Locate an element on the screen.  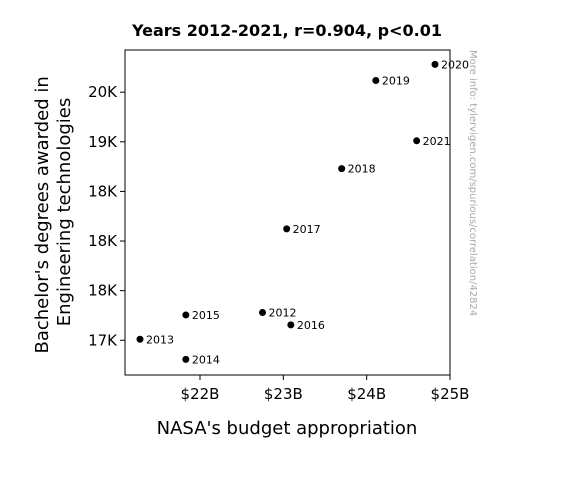
y-axis: 17K 18K 18K 18K 19K 20K is located at coordinates (106, 216).